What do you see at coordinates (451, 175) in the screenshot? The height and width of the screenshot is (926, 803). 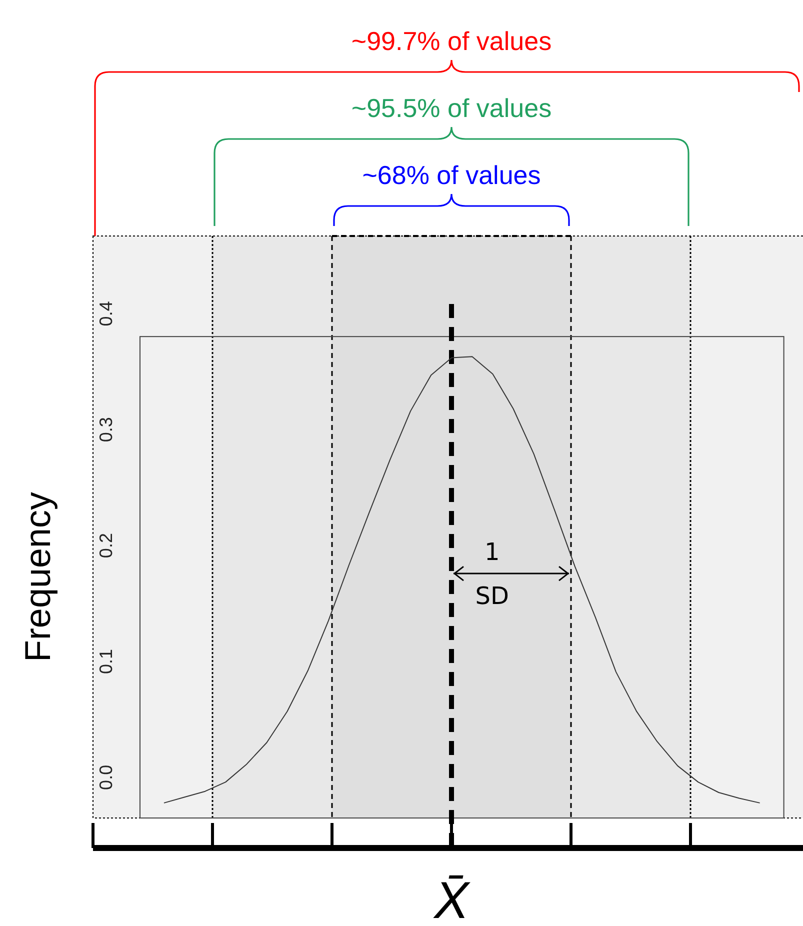 I see `text: ~68% of values` at bounding box center [451, 175].